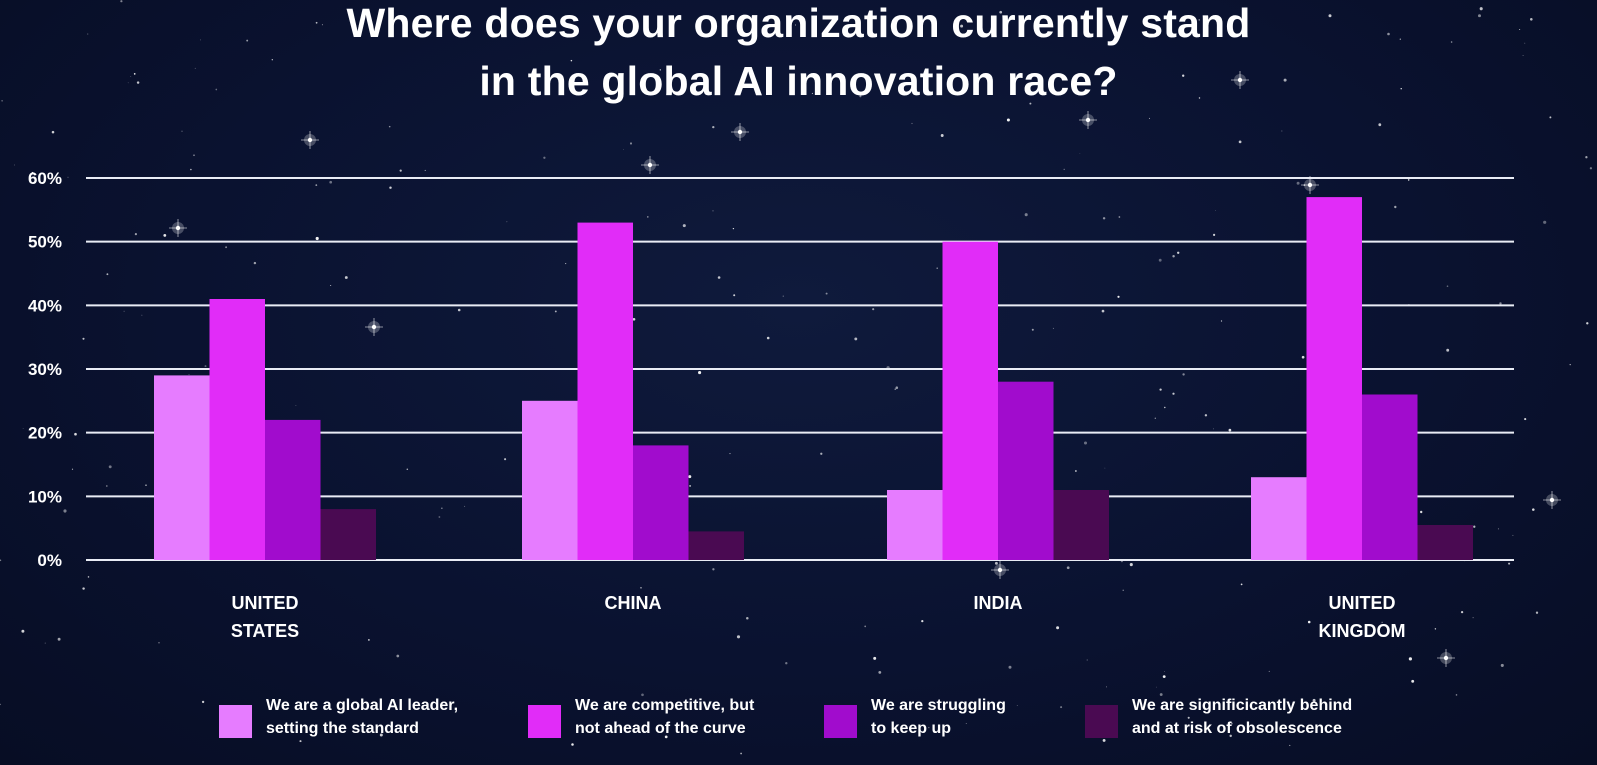  I want to click on y-tick-label: 20%, so click(45, 433).